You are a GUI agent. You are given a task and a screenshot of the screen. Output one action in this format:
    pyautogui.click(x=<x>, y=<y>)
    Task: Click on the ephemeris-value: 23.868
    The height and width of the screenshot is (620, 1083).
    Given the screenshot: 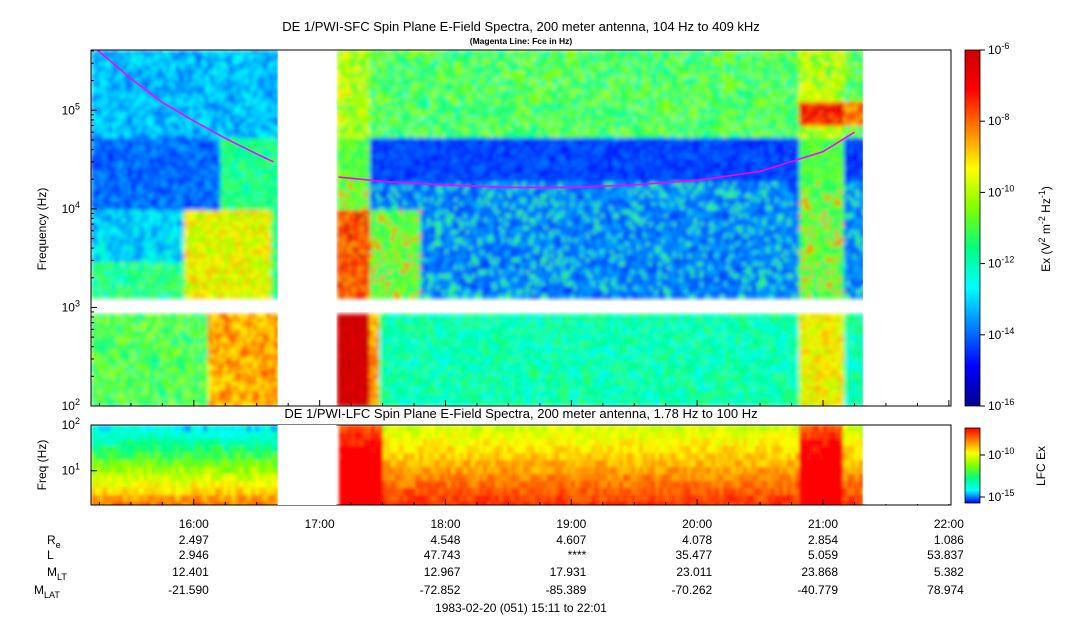 What is the action you would take?
    pyautogui.click(x=819, y=572)
    